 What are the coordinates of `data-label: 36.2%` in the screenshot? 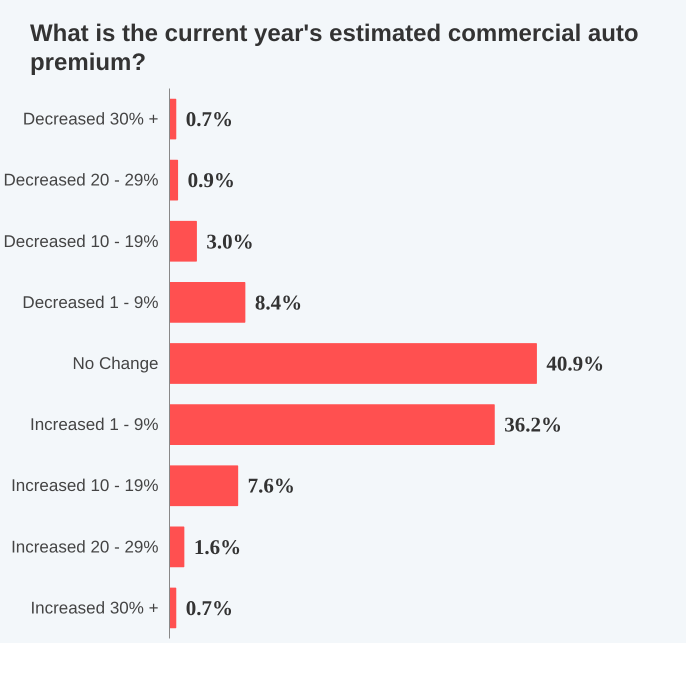 It's located at (533, 424).